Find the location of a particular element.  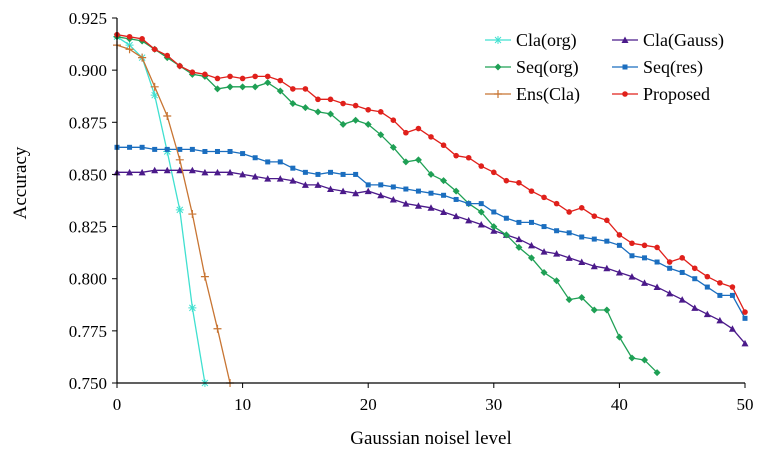

legend-label: Seq(org) is located at coordinates (547, 67).